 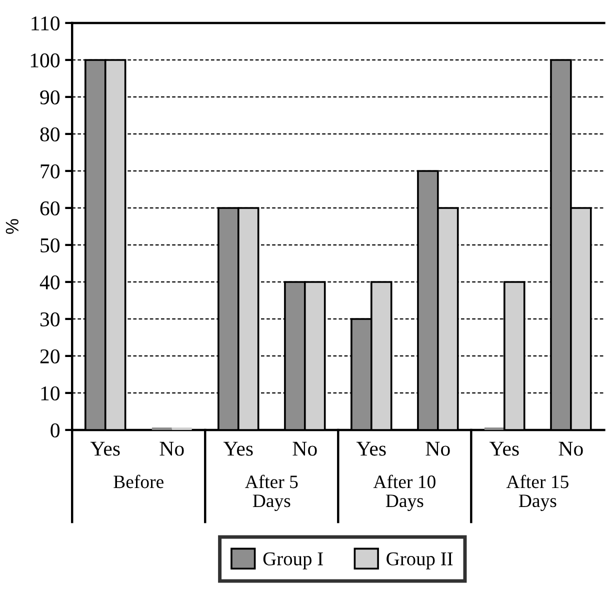 What do you see at coordinates (293, 561) in the screenshot?
I see `legend-label: Group I` at bounding box center [293, 561].